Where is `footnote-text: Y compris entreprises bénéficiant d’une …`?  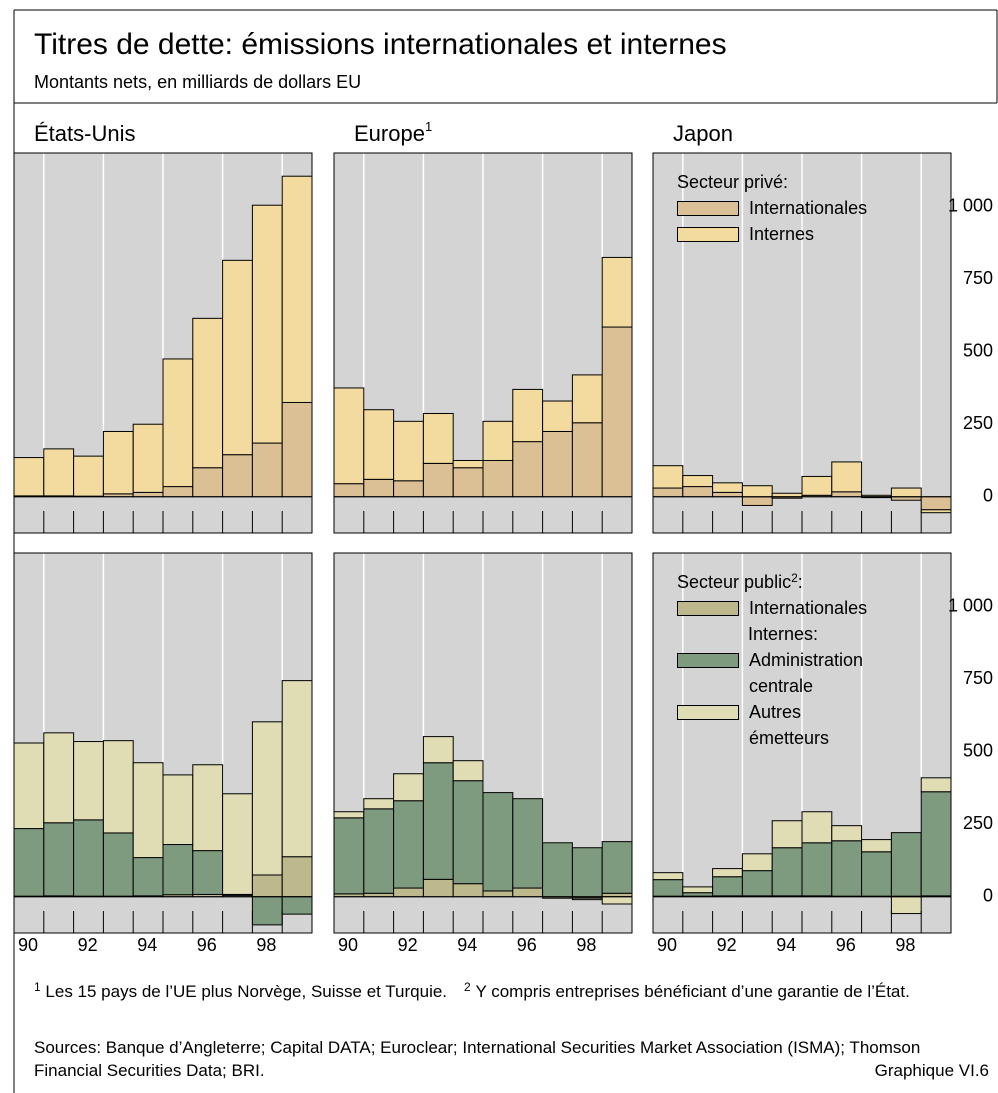
footnote-text: Y compris entreprises bénéficiant d’une … is located at coordinates (692, 991).